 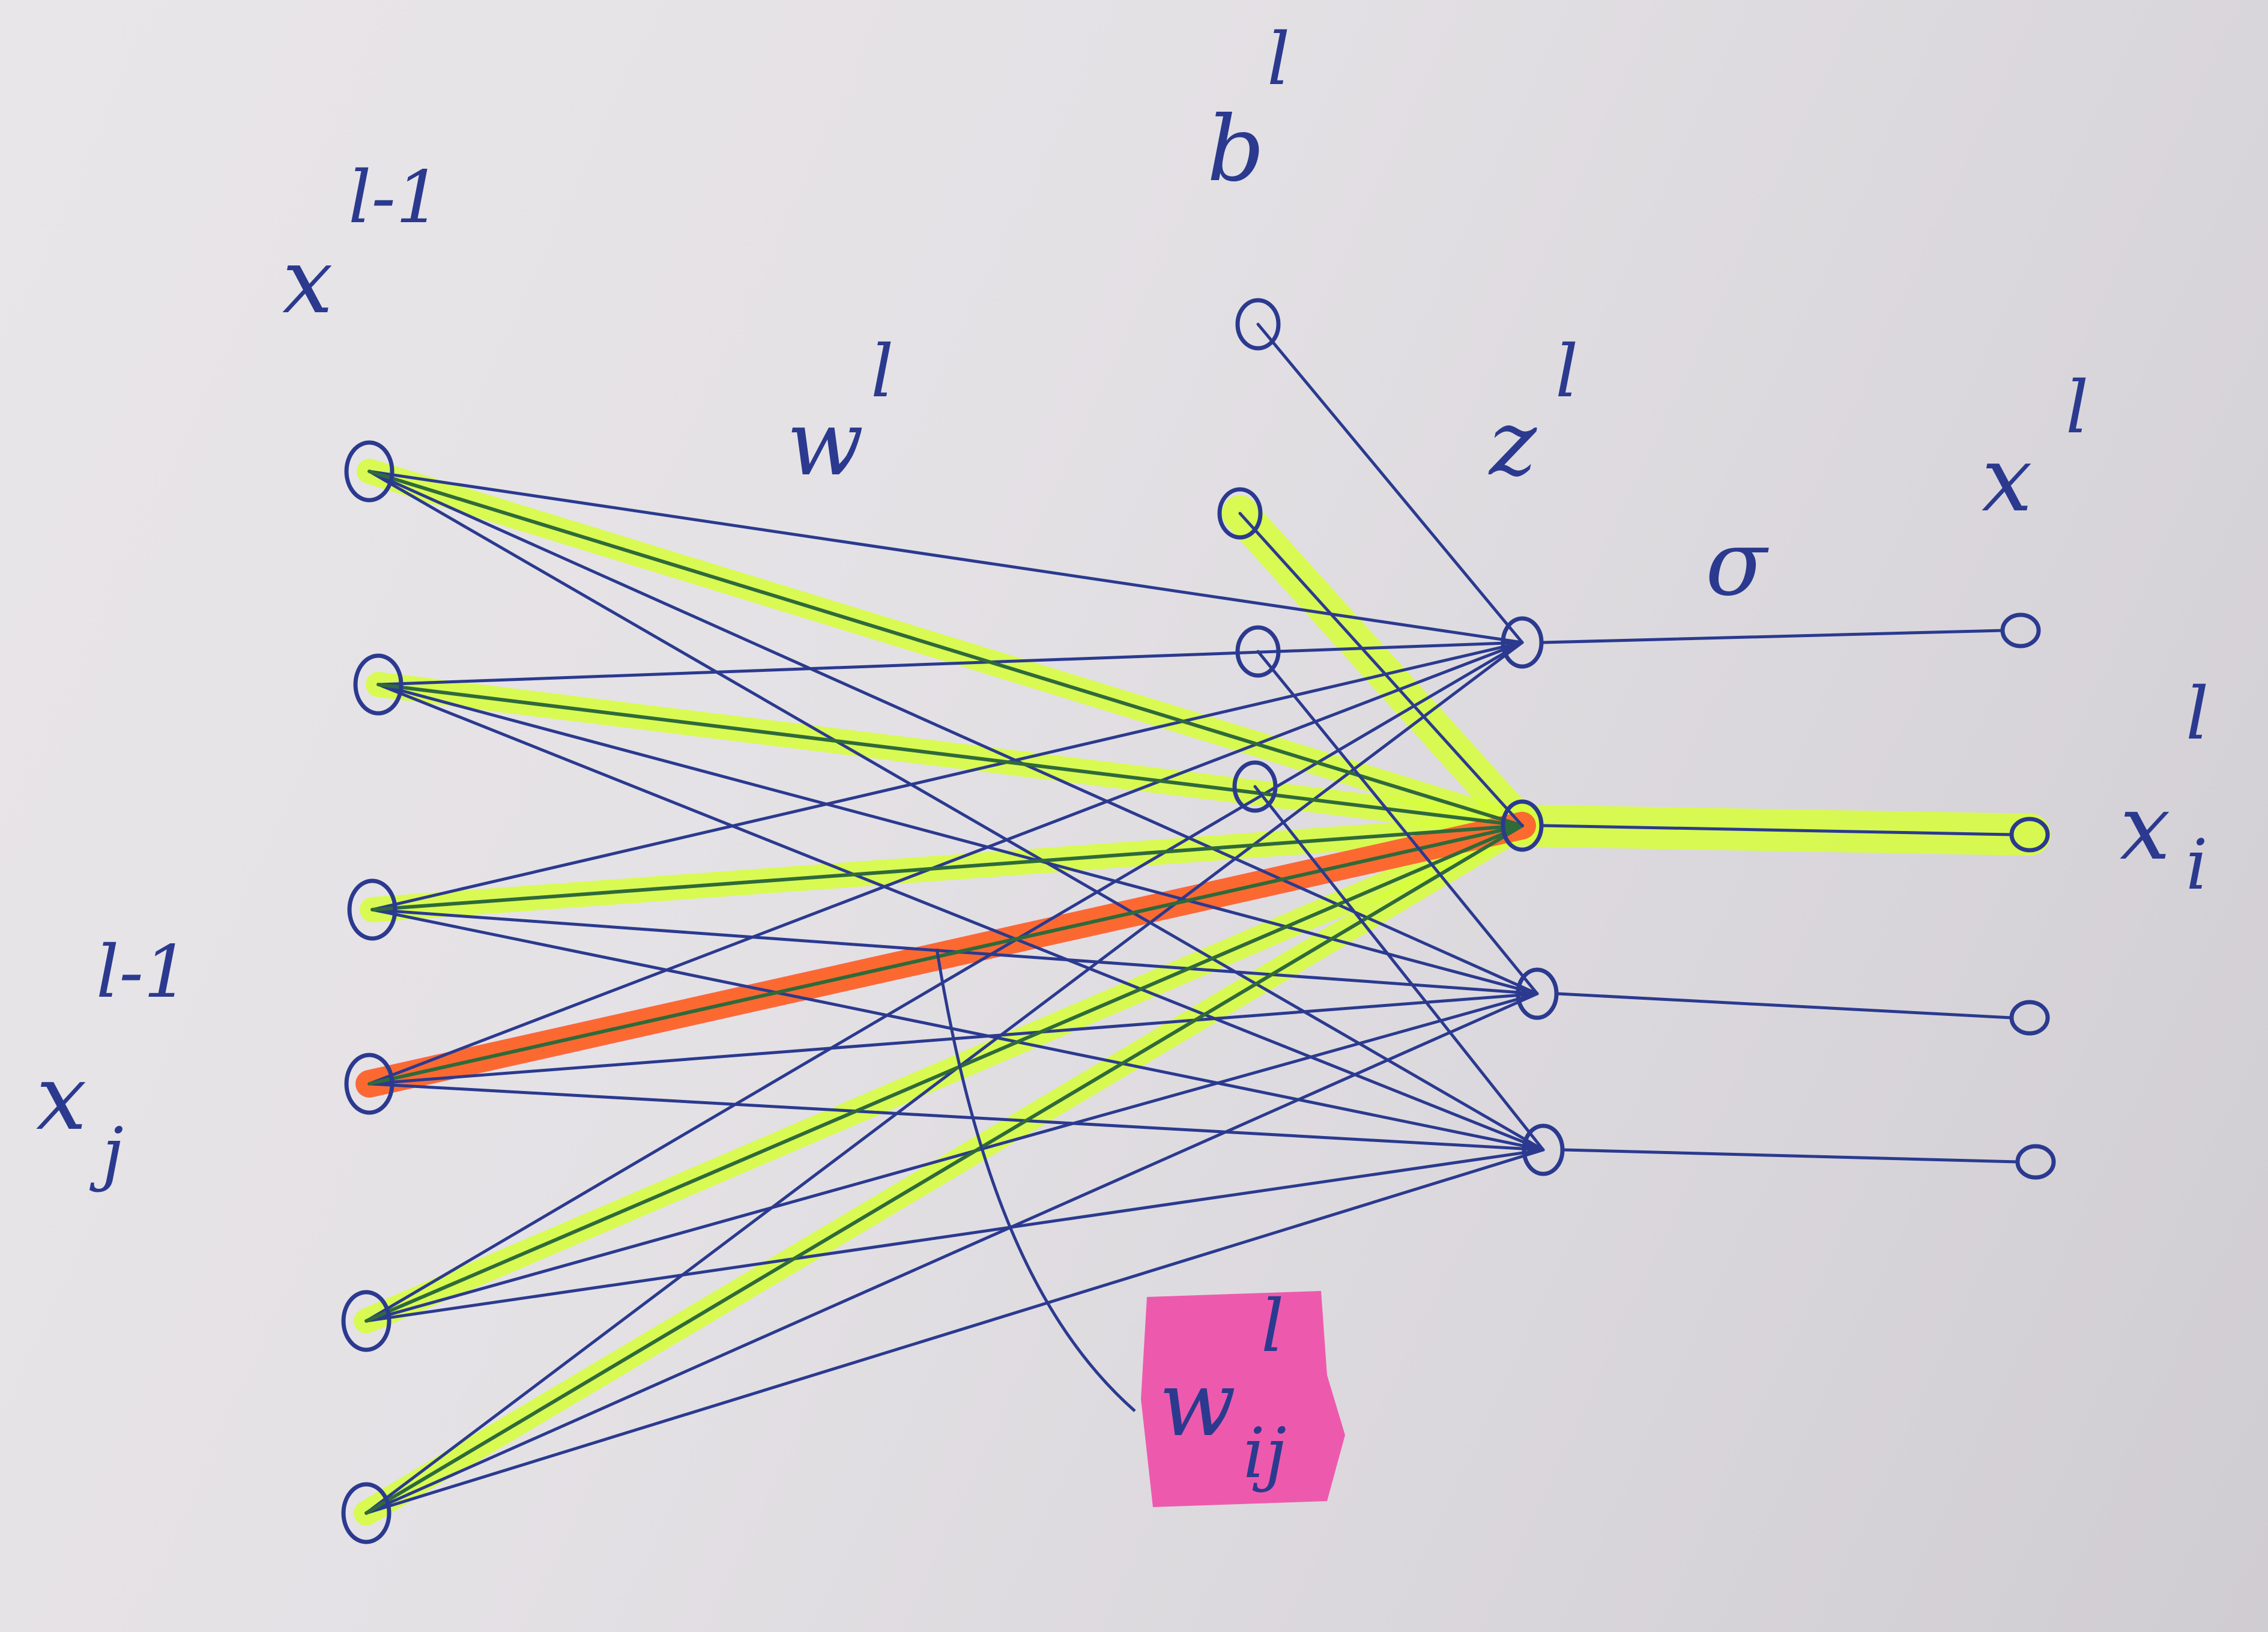 What do you see at coordinates (1036, 1180) in the screenshot?
I see `pointer-line-w-ij` at bounding box center [1036, 1180].